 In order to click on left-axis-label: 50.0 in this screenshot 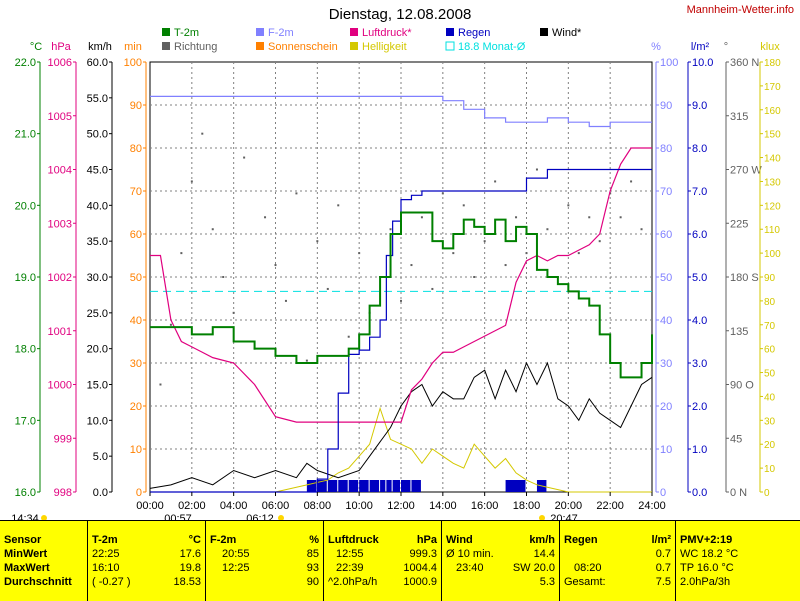, I will do `click(97, 135)`.